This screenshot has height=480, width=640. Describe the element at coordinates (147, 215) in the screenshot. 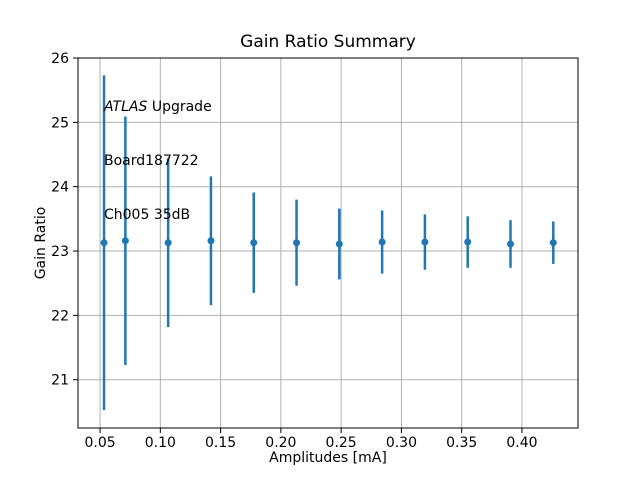

I see `annotation-line-channel: Ch005 35dB` at that location.